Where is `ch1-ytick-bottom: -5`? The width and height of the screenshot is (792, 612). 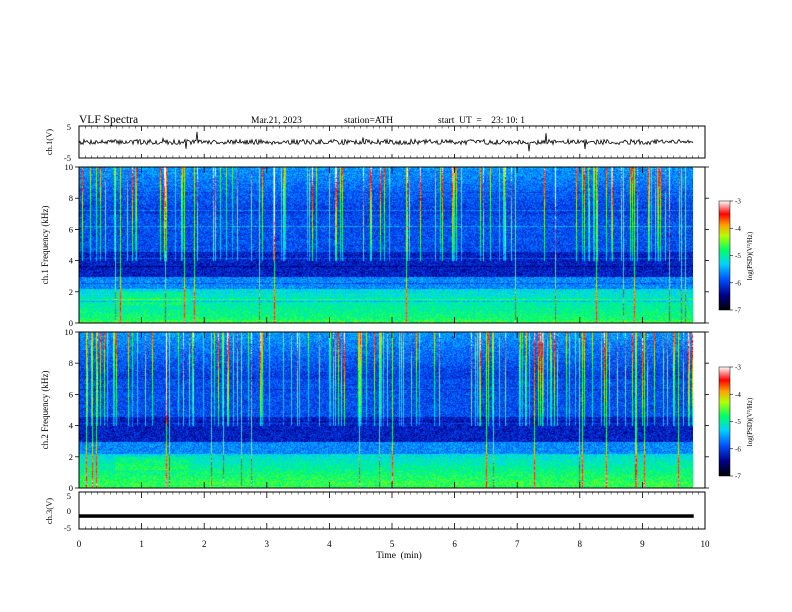
ch1-ytick-bottom: -5 is located at coordinates (67, 158).